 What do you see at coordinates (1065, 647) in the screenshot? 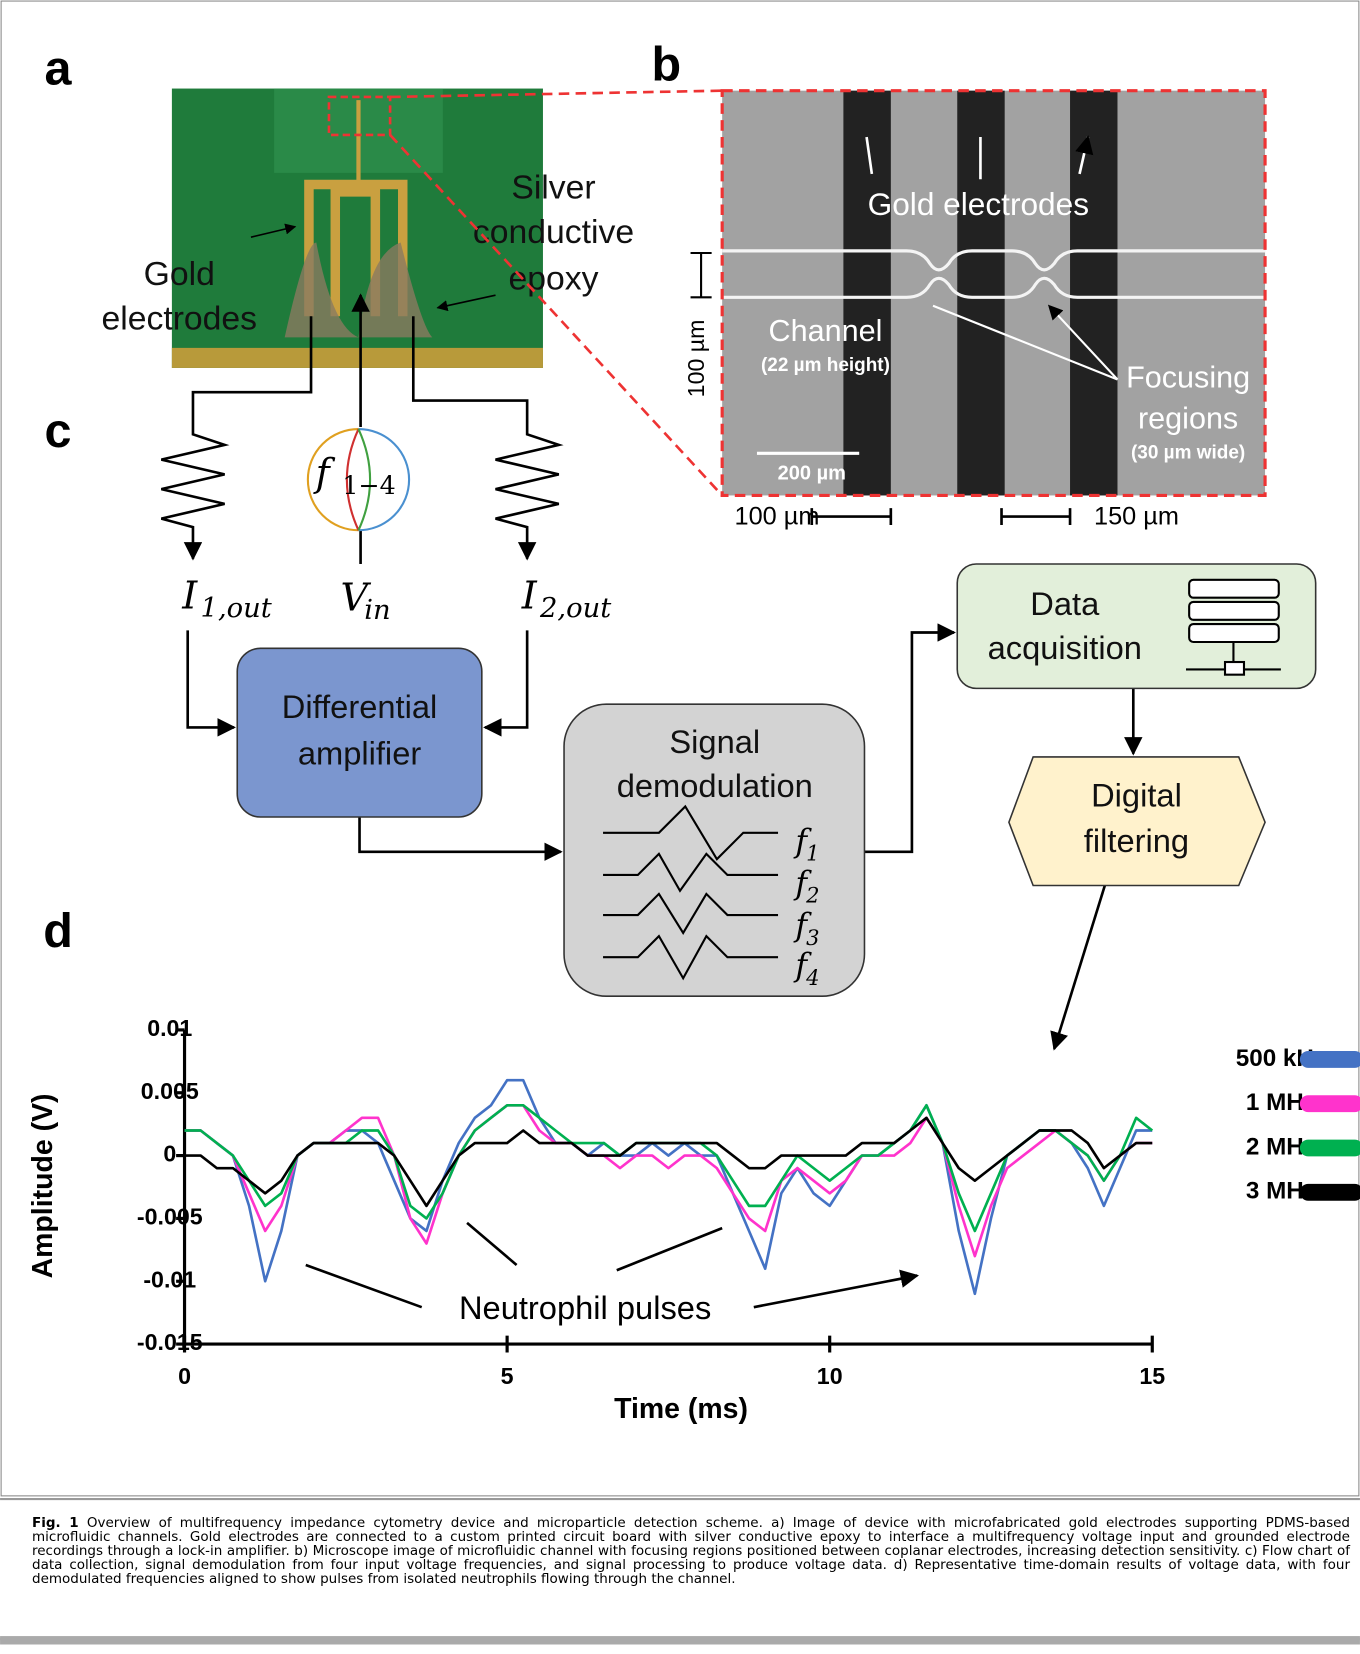
I see `box-label: acquisition` at bounding box center [1065, 647].